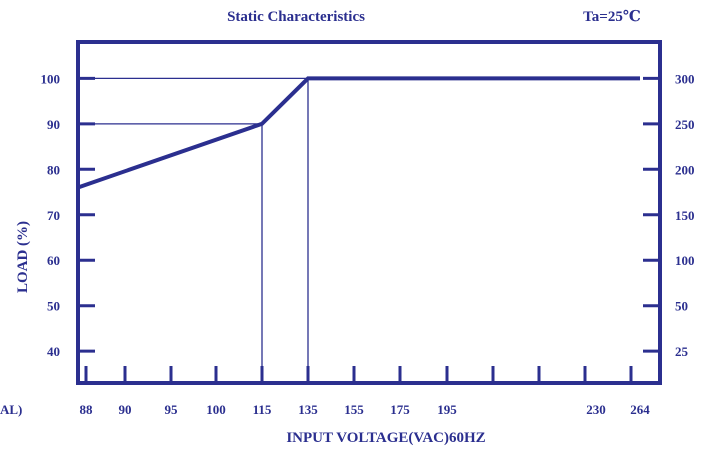 This screenshot has height=451, width=715. I want to click on bottom-tick-label: 175, so click(400, 409).